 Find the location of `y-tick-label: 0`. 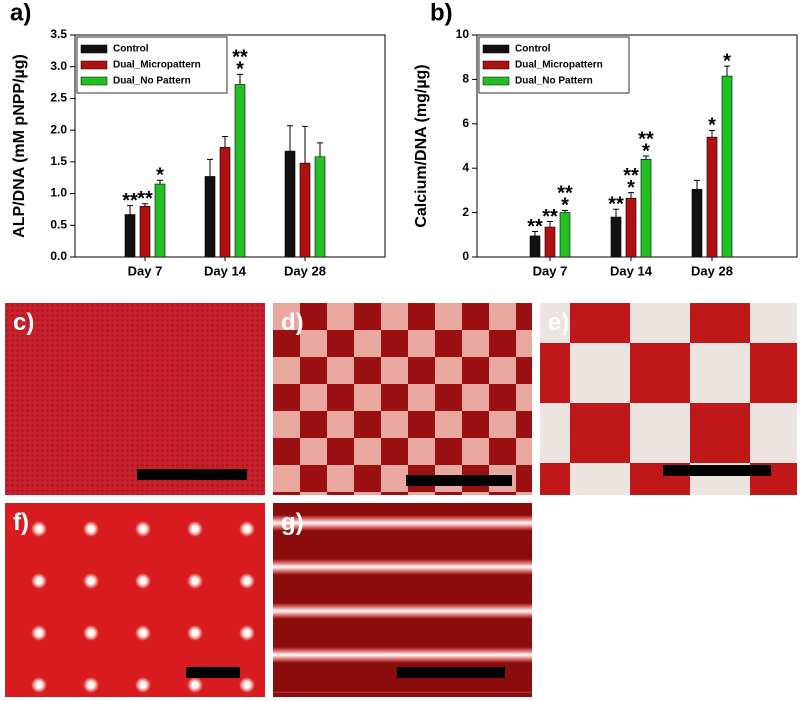

y-tick-label: 0 is located at coordinates (465, 256).